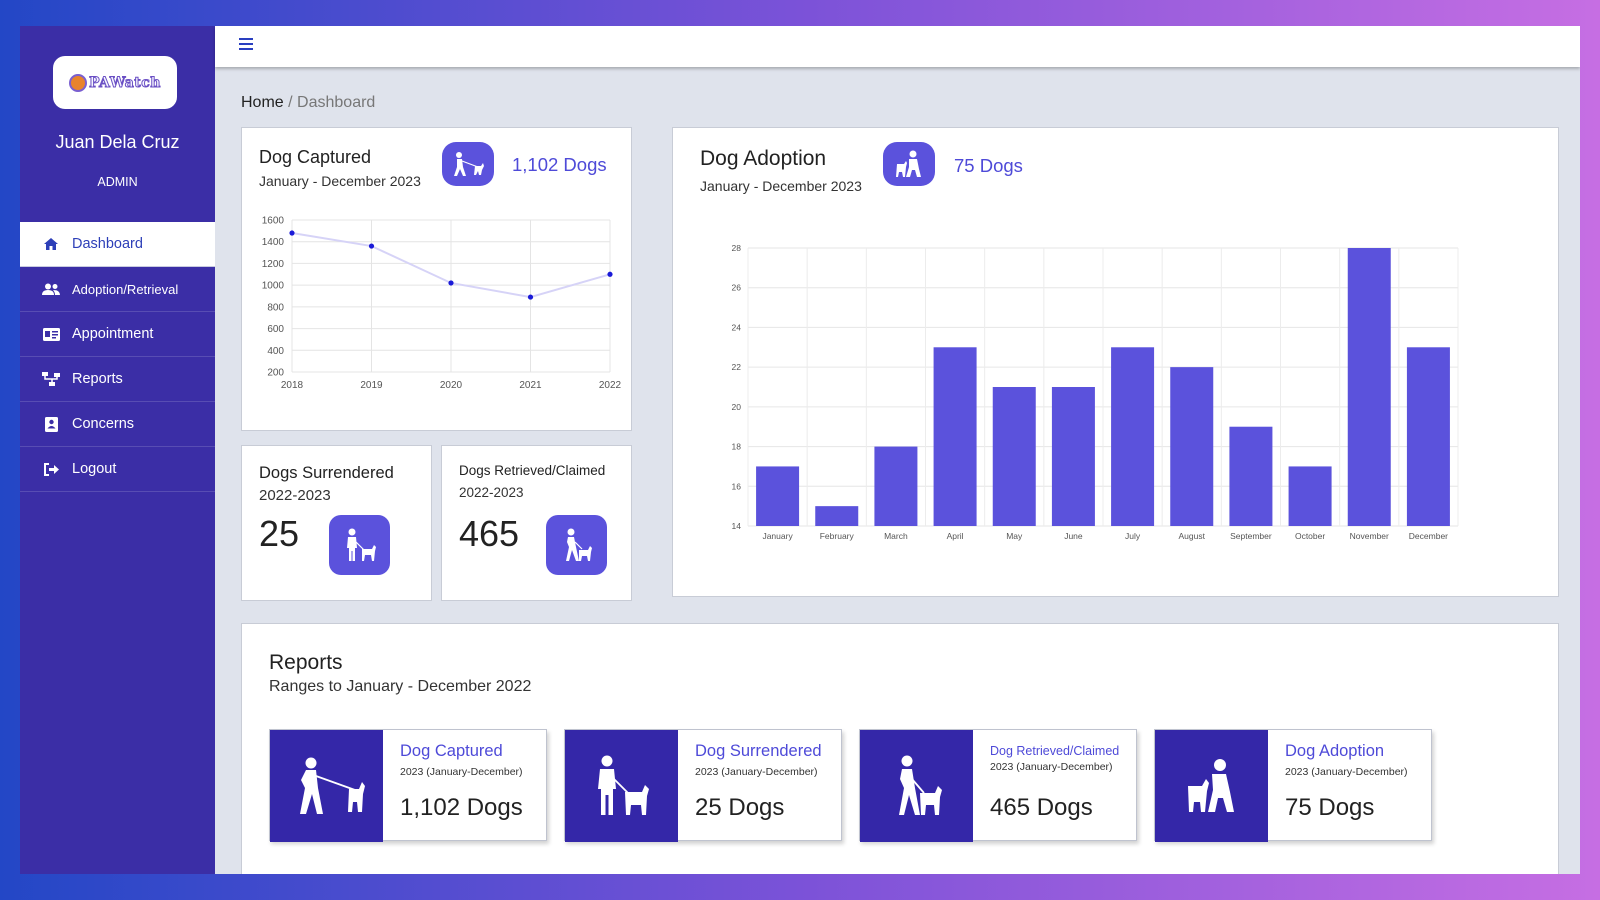  What do you see at coordinates (51, 289) in the screenshot?
I see `users-icon` at bounding box center [51, 289].